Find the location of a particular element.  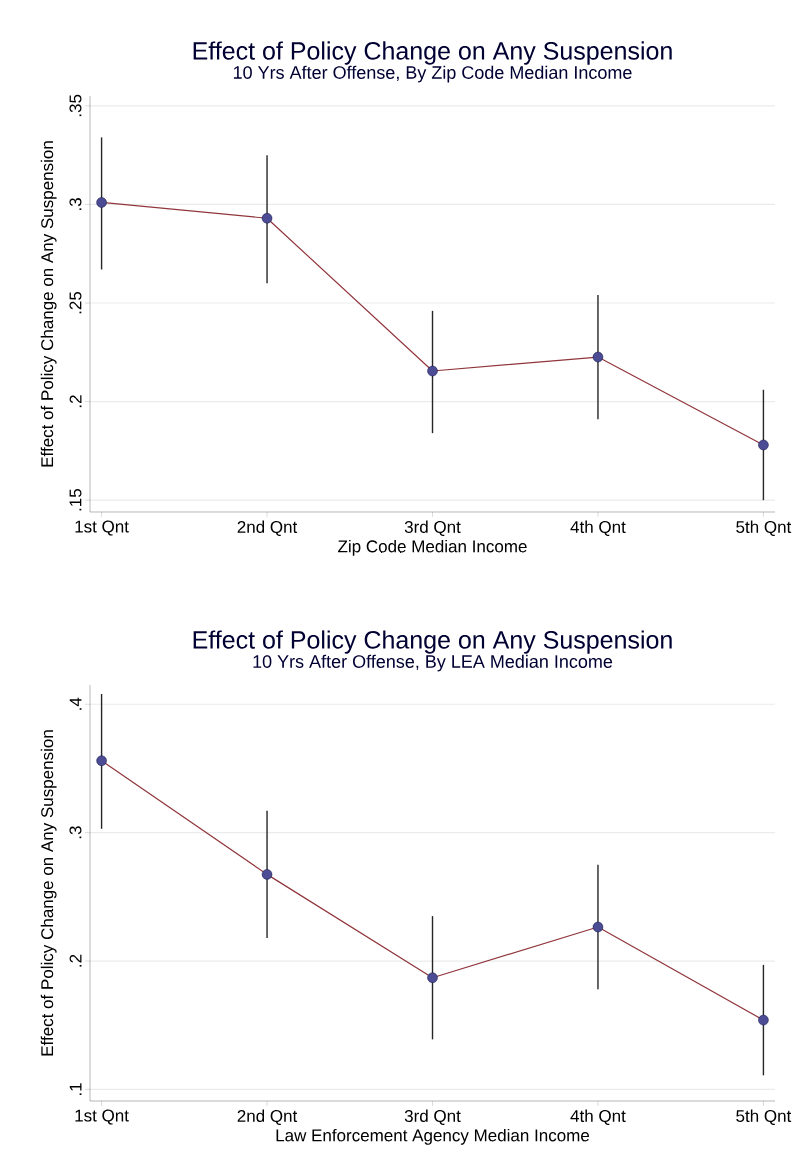

y-tick-label: .4 is located at coordinates (75, 703).